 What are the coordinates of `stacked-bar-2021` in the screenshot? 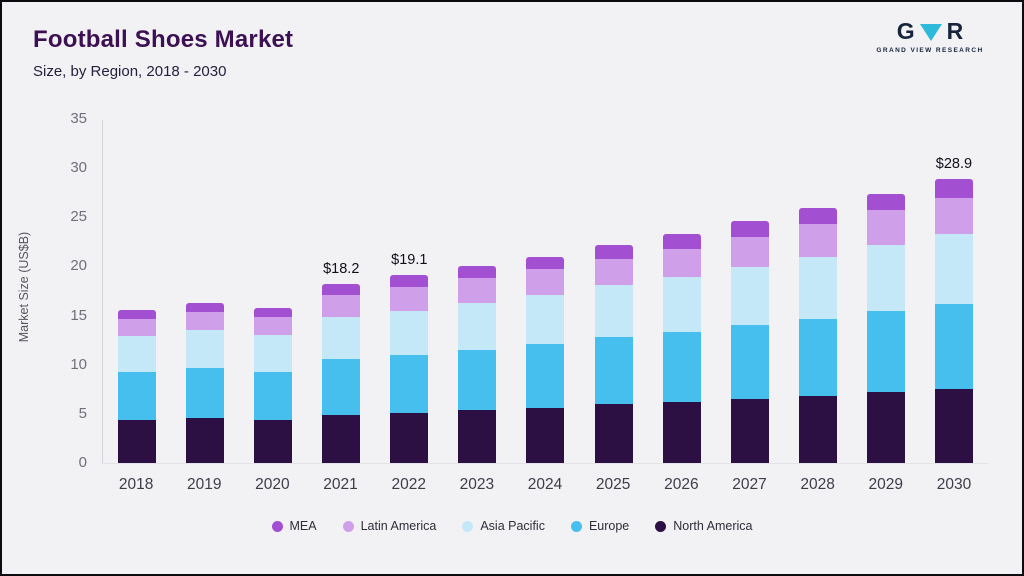 It's located at (341, 373).